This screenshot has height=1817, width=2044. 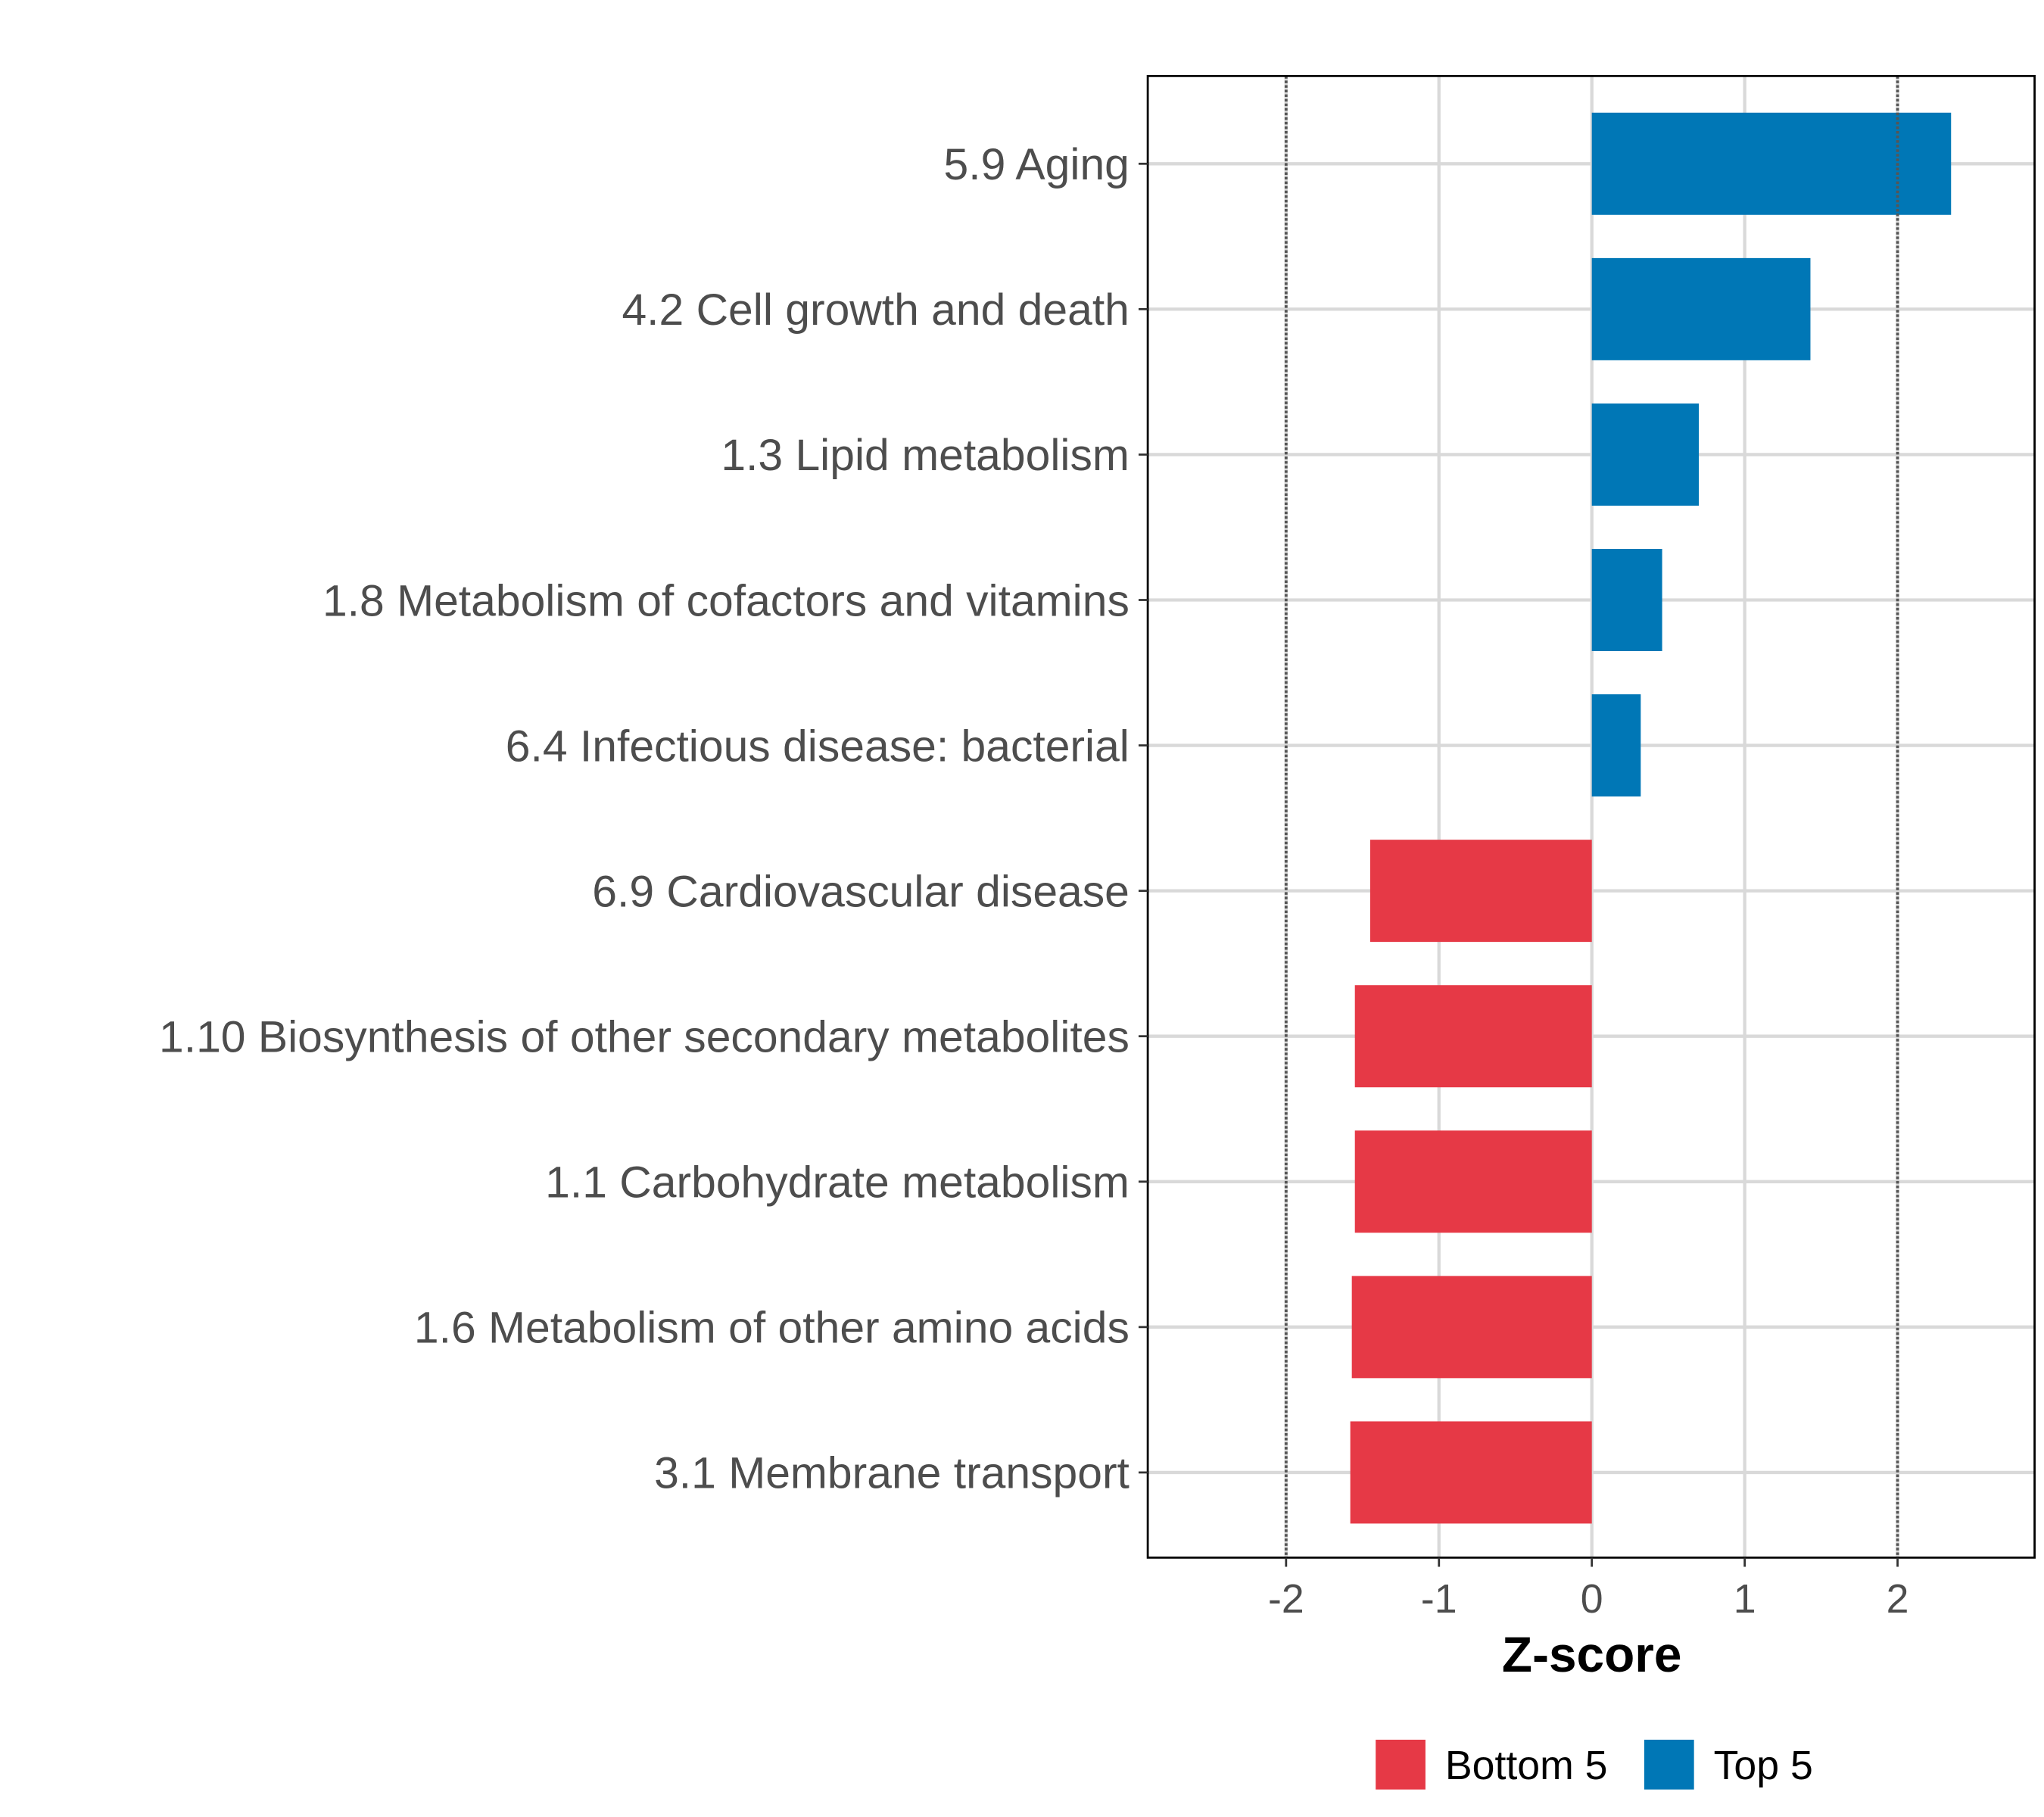 I want to click on x-tick-label: 2, so click(x=1898, y=1599).